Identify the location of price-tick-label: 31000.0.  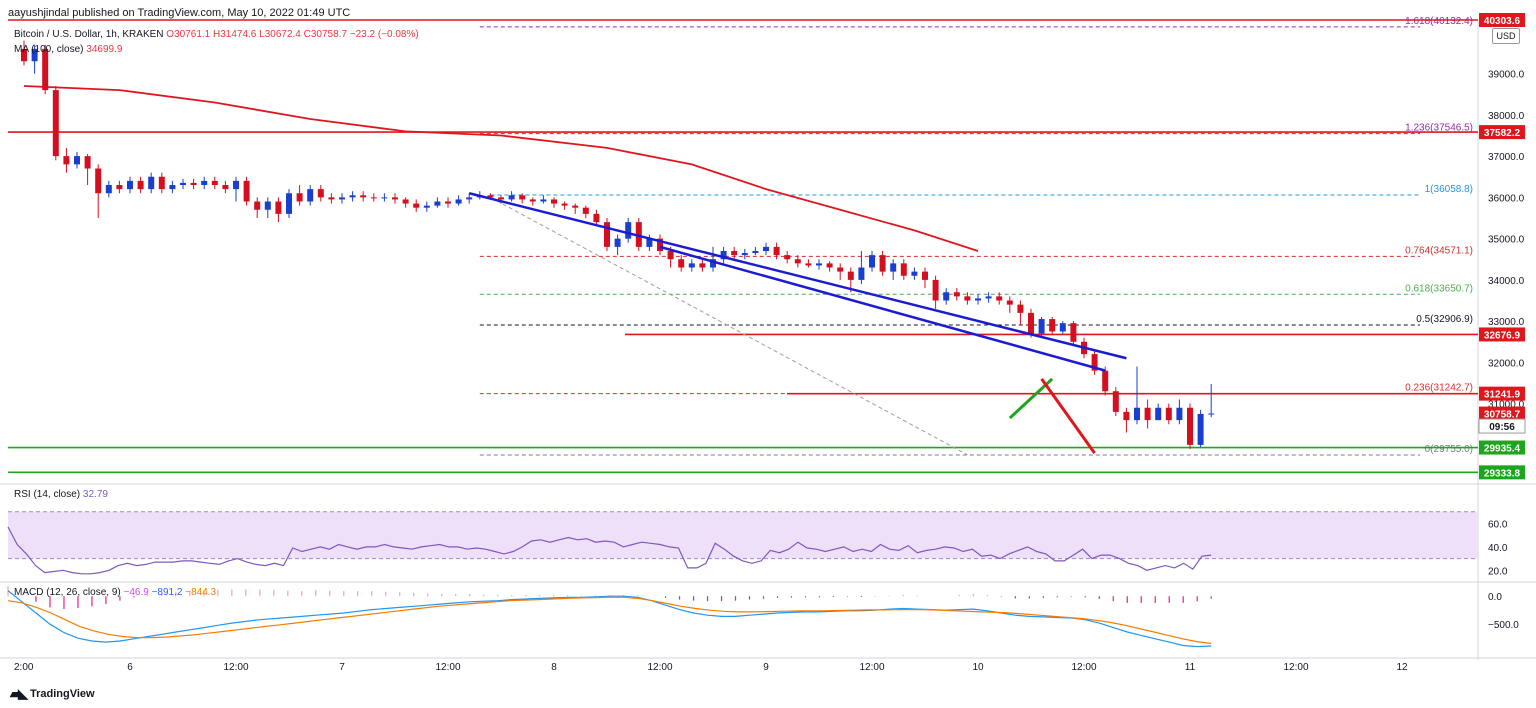
(1506, 405).